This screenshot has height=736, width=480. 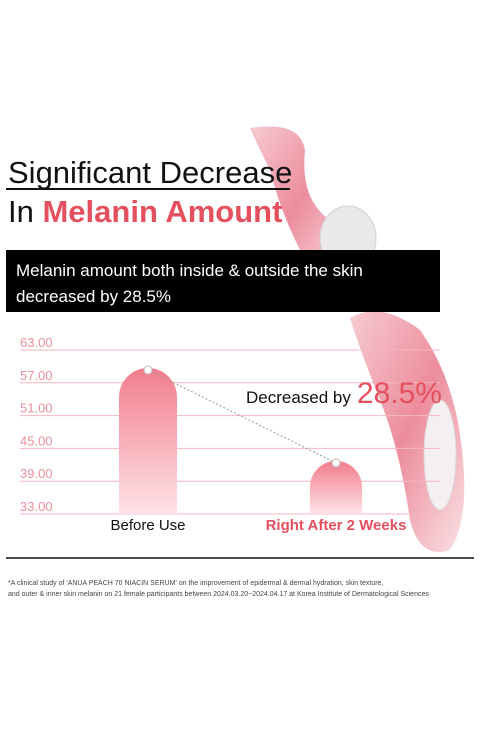 What do you see at coordinates (36, 473) in the screenshot?
I see `y-tick-label: 39.00` at bounding box center [36, 473].